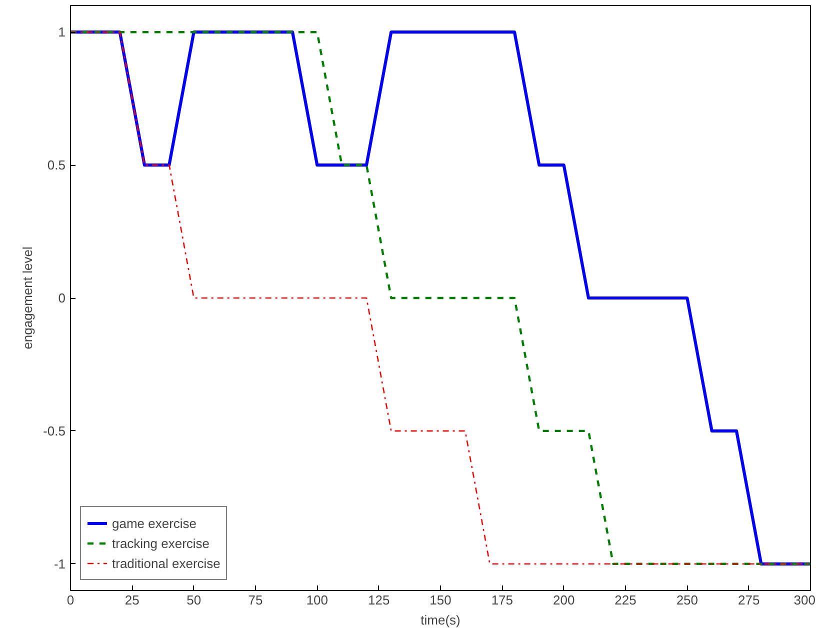 Image resolution: width=821 pixels, height=635 pixels. Describe the element at coordinates (805, 600) in the screenshot. I see `x-tick-label: 300` at that location.